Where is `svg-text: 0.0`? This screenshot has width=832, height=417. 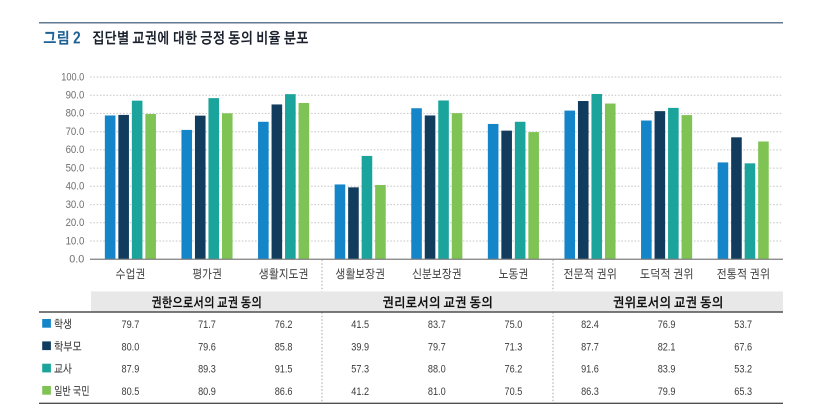
svg-text: 0.0 is located at coordinates (76, 260).